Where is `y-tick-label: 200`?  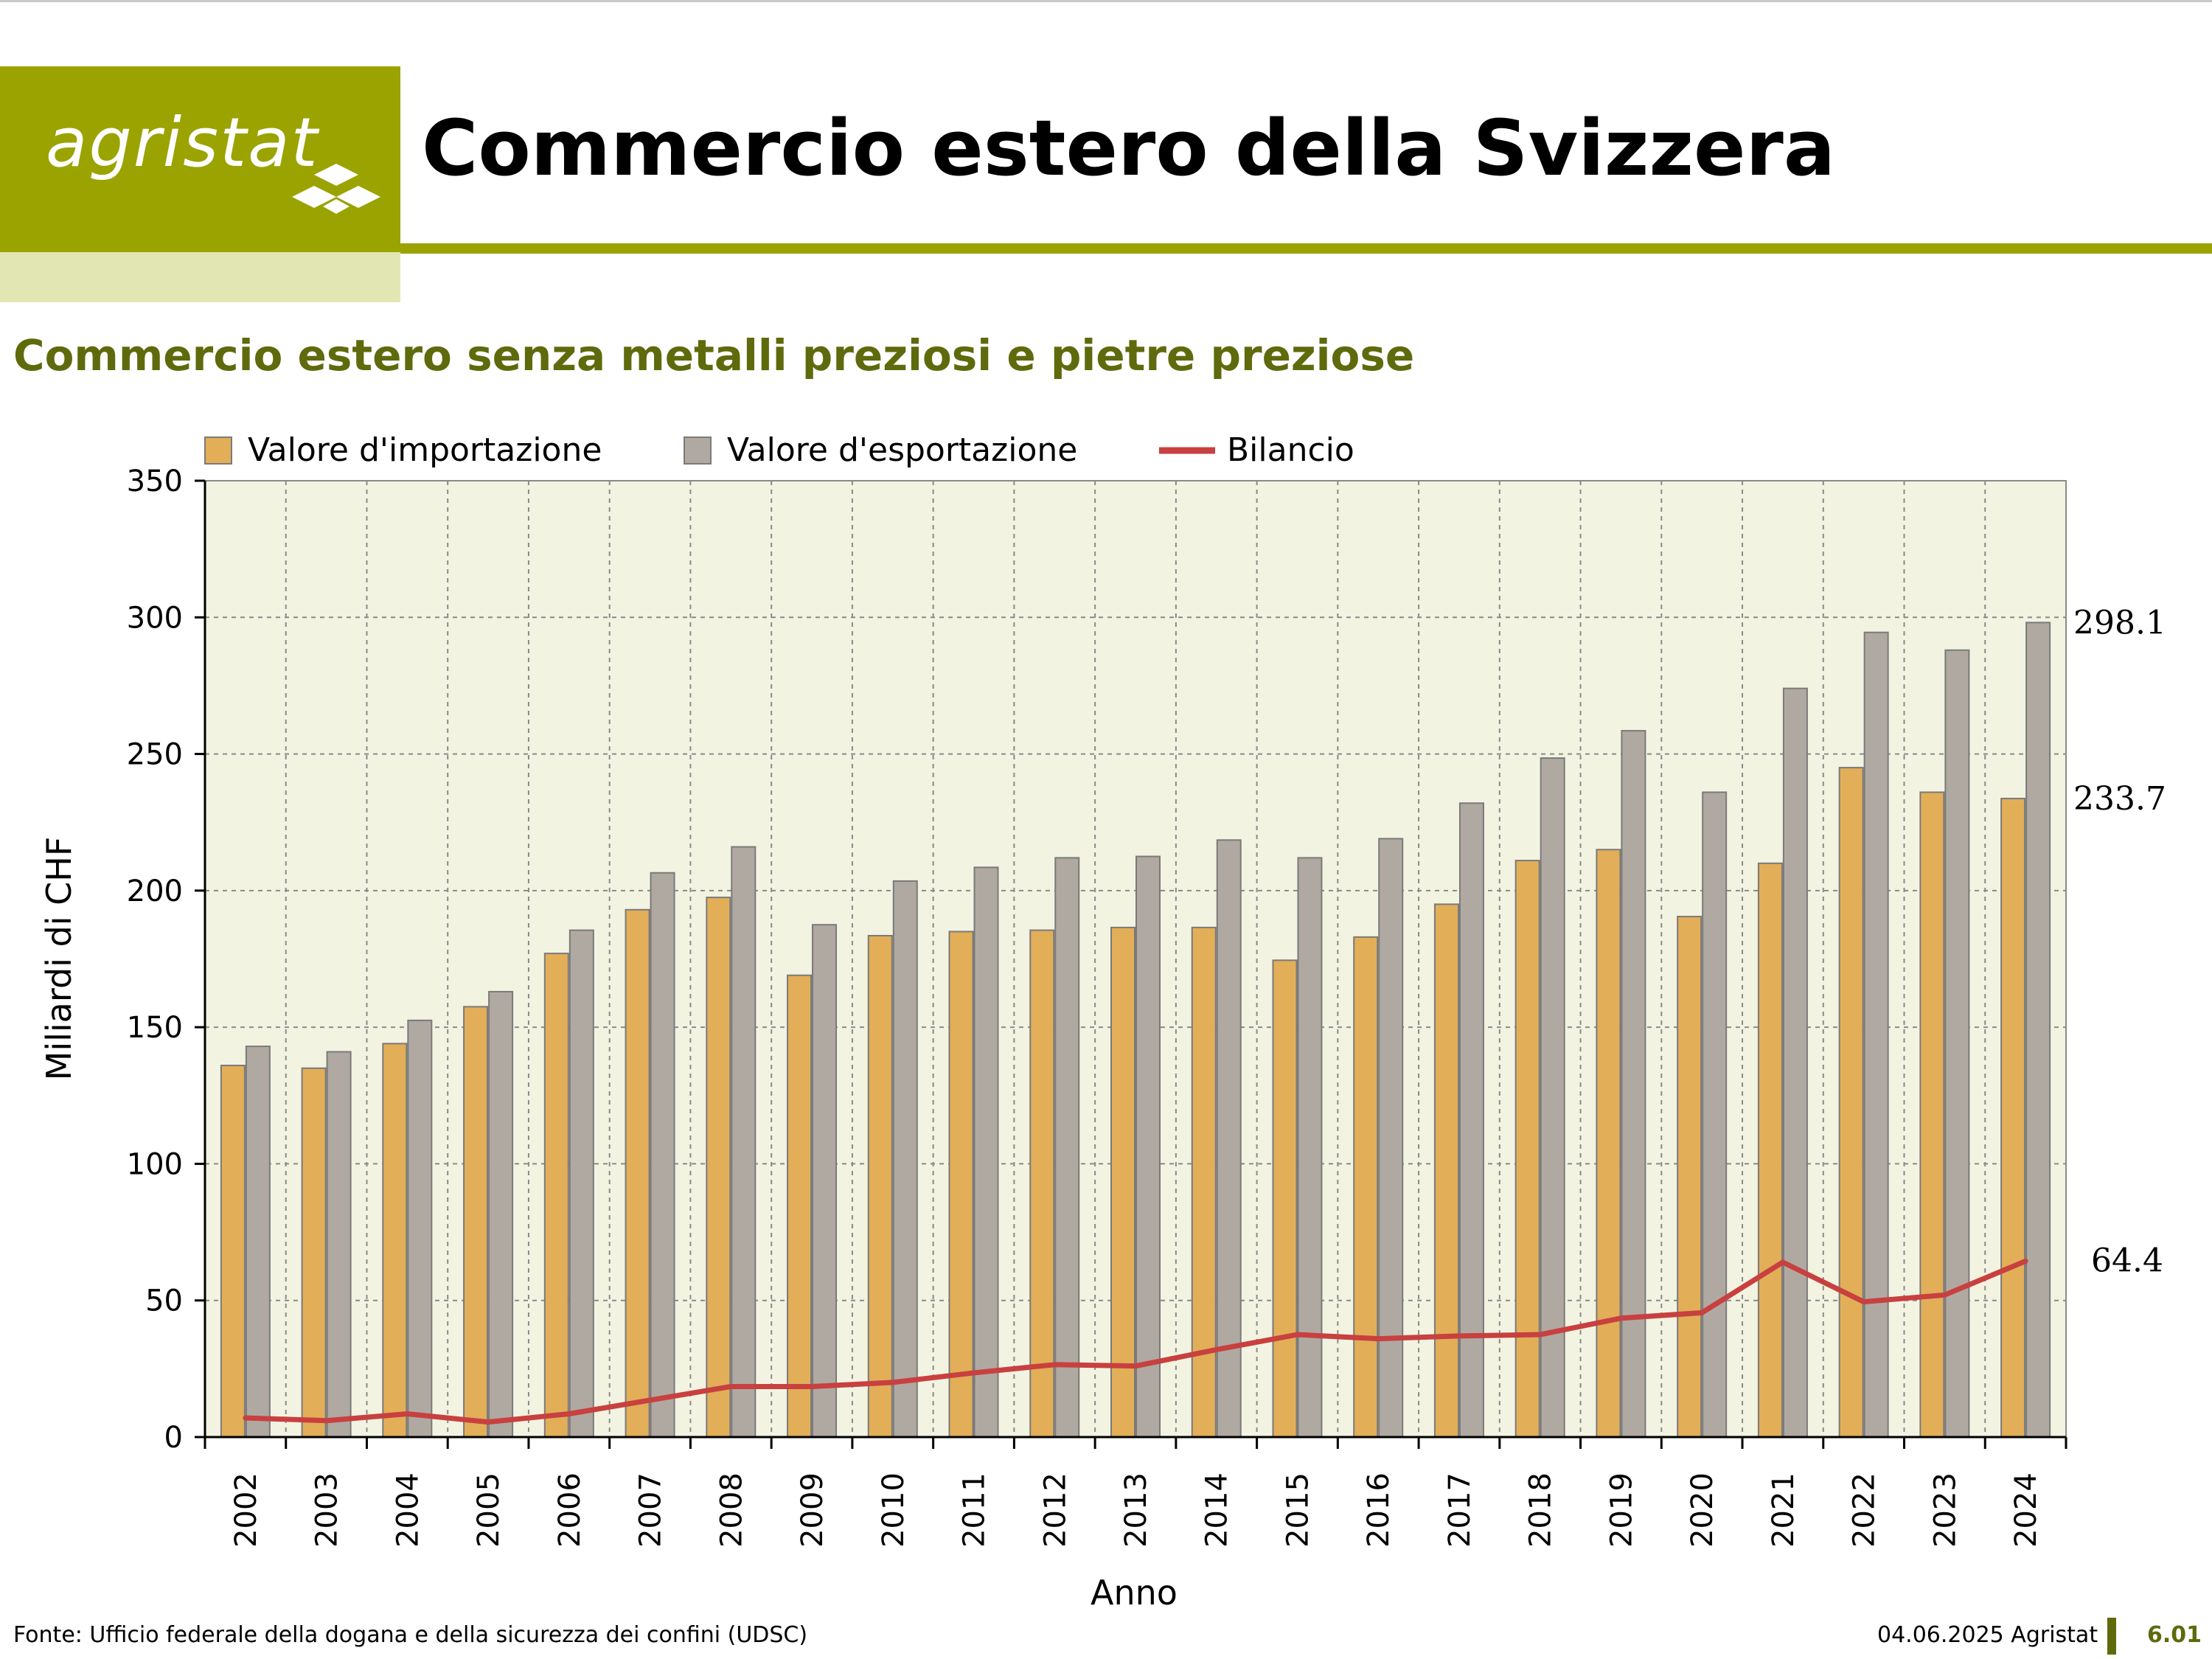
y-tick-label: 200 is located at coordinates (155, 891).